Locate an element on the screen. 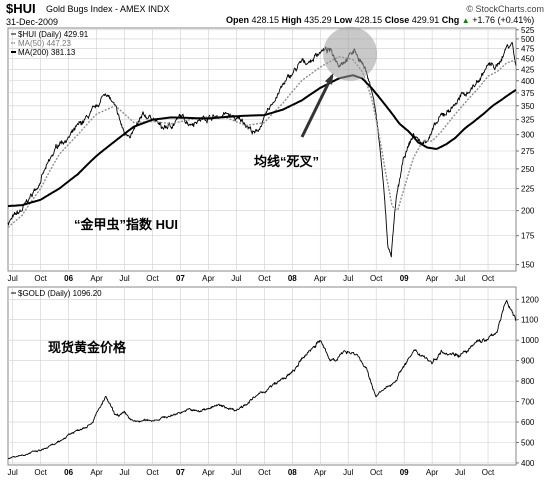  y-tick-label: 1000 is located at coordinates (530, 340).